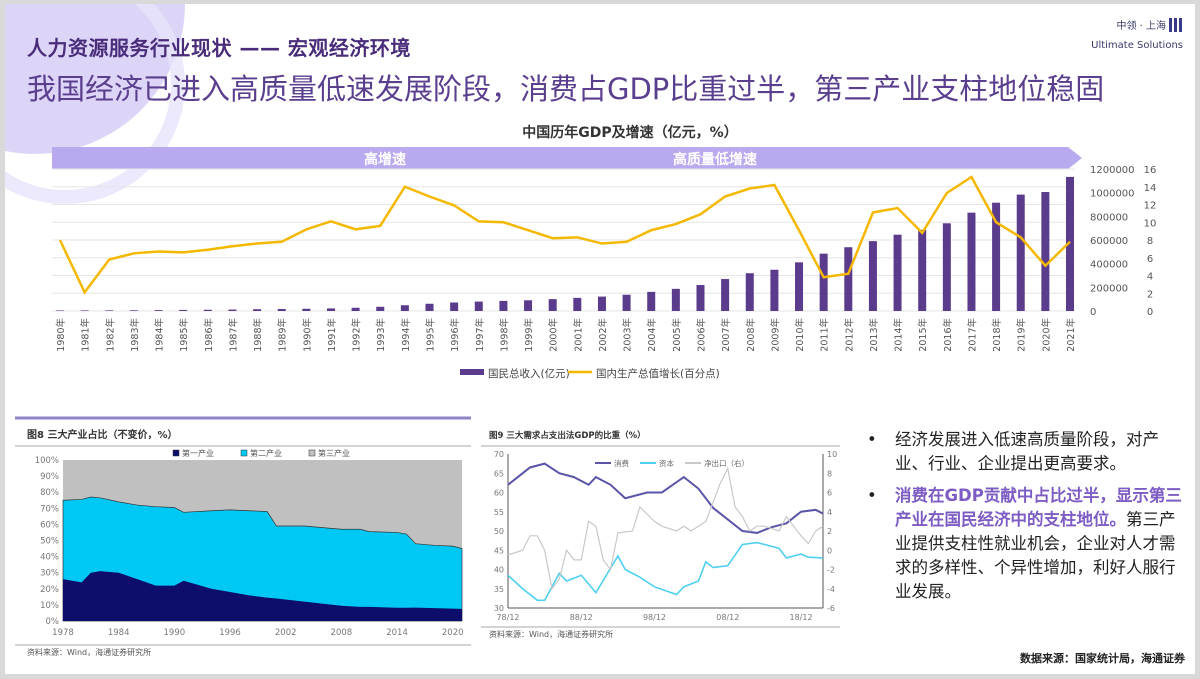  What do you see at coordinates (119, 633) in the screenshot?
I see `x-tick: 1984` at bounding box center [119, 633].